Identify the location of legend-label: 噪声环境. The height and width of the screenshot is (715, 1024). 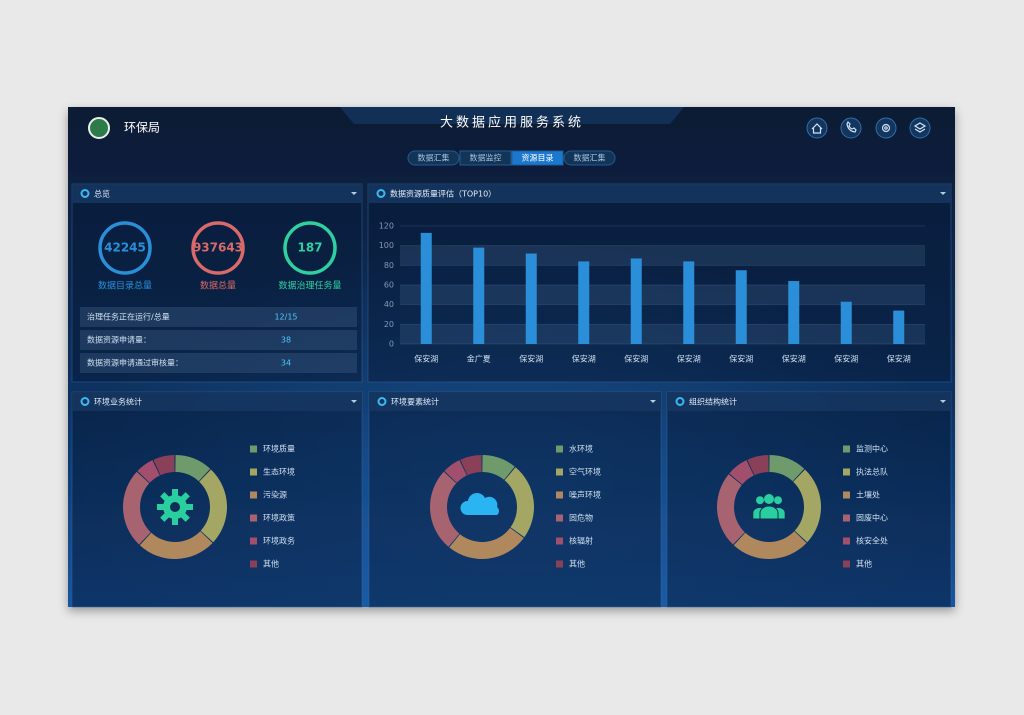
(585, 495).